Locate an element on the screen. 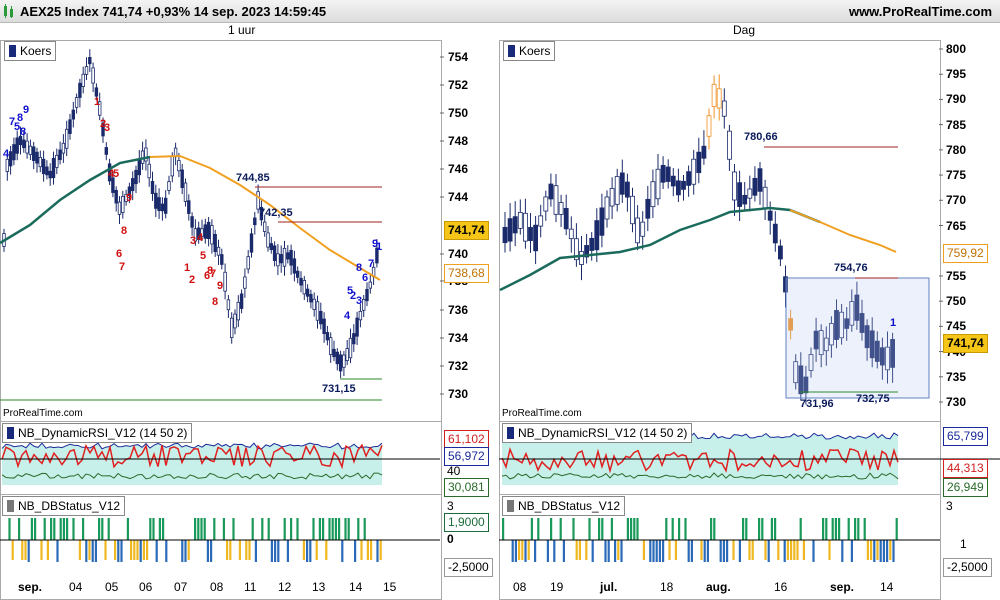  right-rsi-value-2: 44,313 is located at coordinates (965, 468).